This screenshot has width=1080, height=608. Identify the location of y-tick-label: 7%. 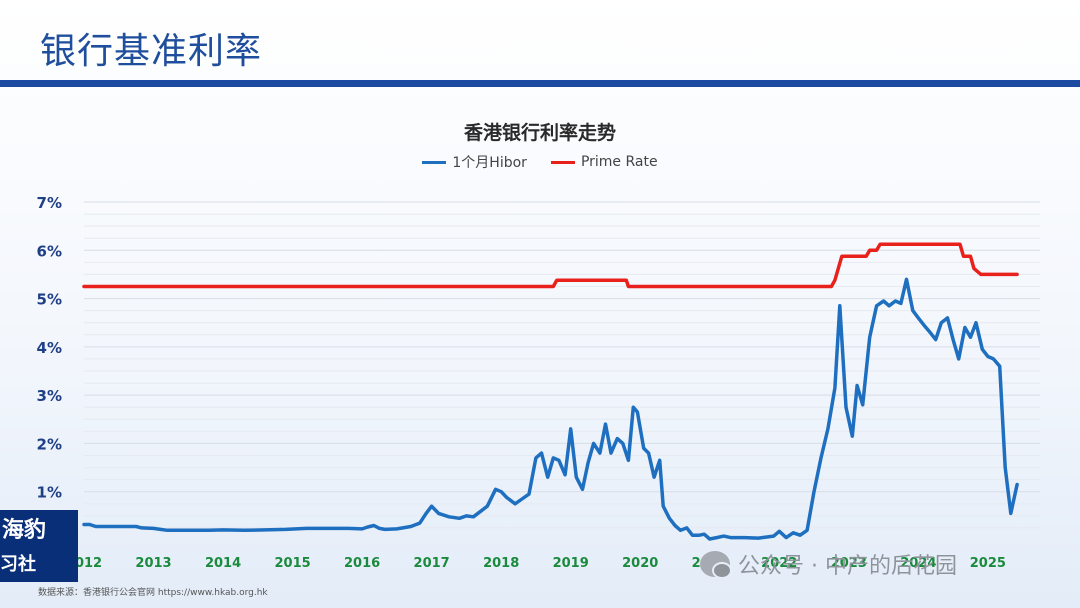
(49, 203).